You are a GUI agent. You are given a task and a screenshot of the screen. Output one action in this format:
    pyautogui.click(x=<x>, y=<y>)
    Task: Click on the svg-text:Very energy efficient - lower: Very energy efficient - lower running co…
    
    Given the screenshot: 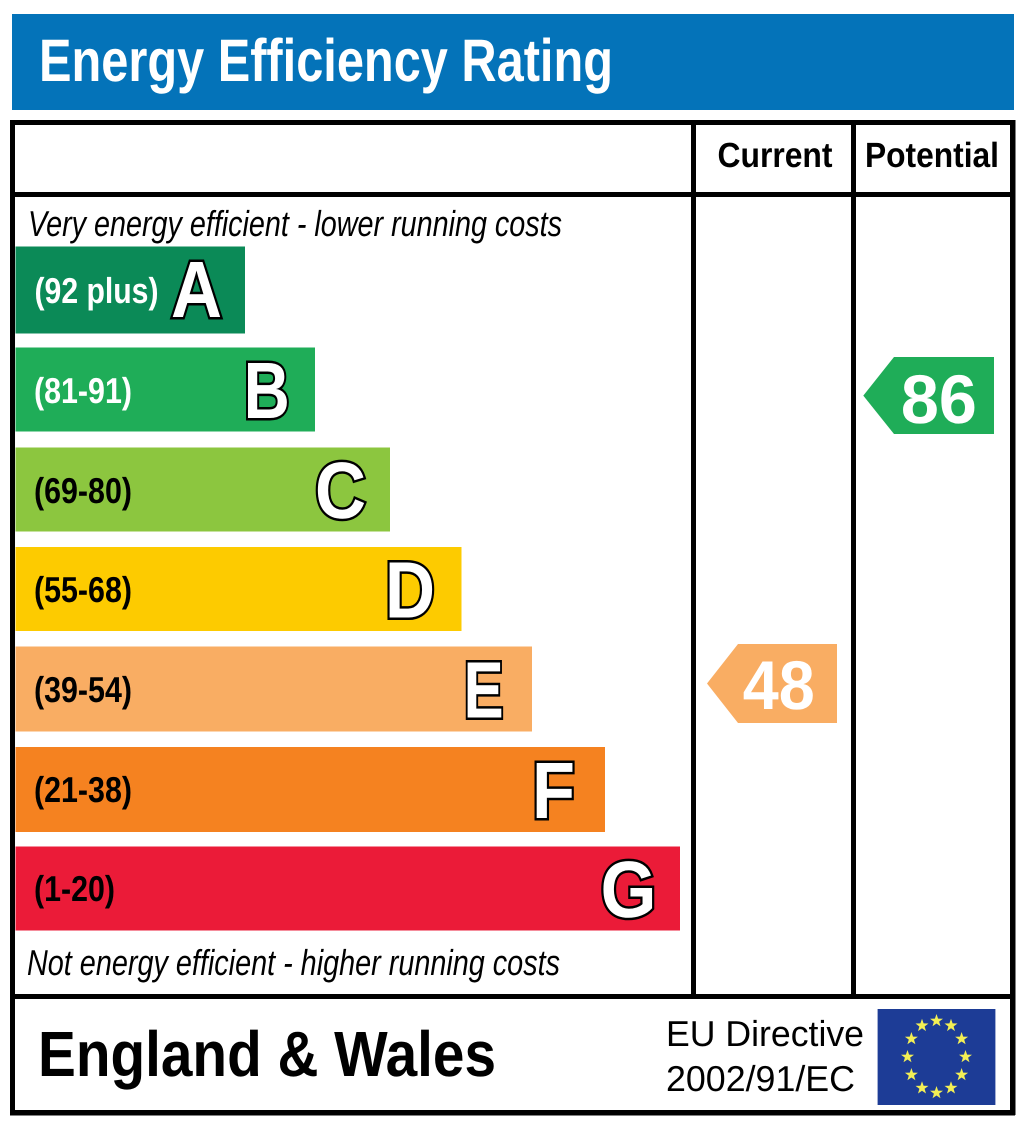 What is the action you would take?
    pyautogui.click(x=295, y=223)
    